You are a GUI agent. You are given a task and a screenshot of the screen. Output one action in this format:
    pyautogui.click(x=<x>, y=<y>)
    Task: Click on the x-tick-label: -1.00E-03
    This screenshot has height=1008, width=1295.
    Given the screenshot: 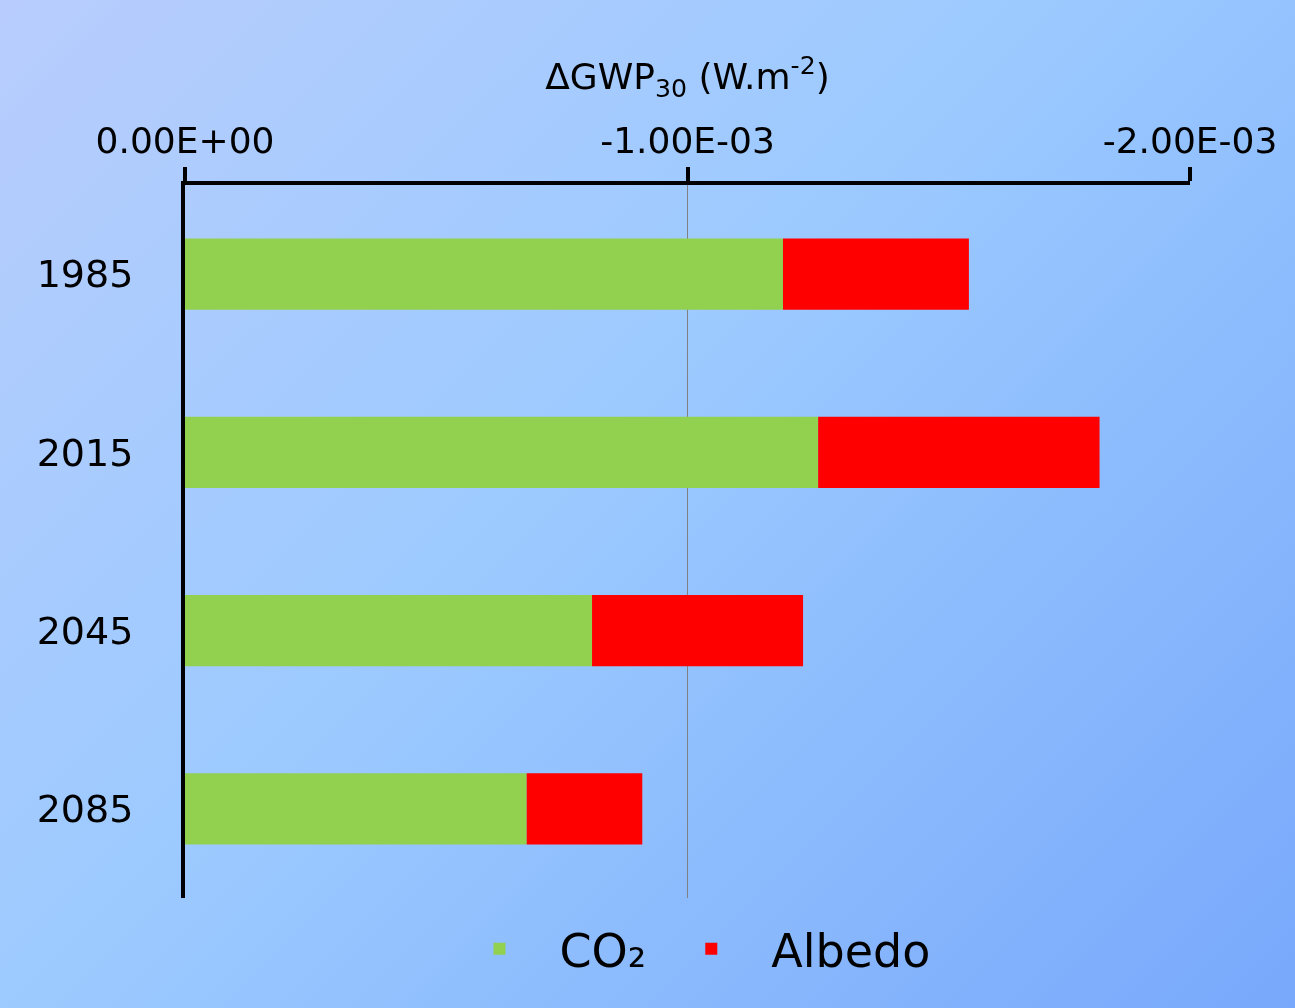 What is the action you would take?
    pyautogui.click(x=687, y=140)
    